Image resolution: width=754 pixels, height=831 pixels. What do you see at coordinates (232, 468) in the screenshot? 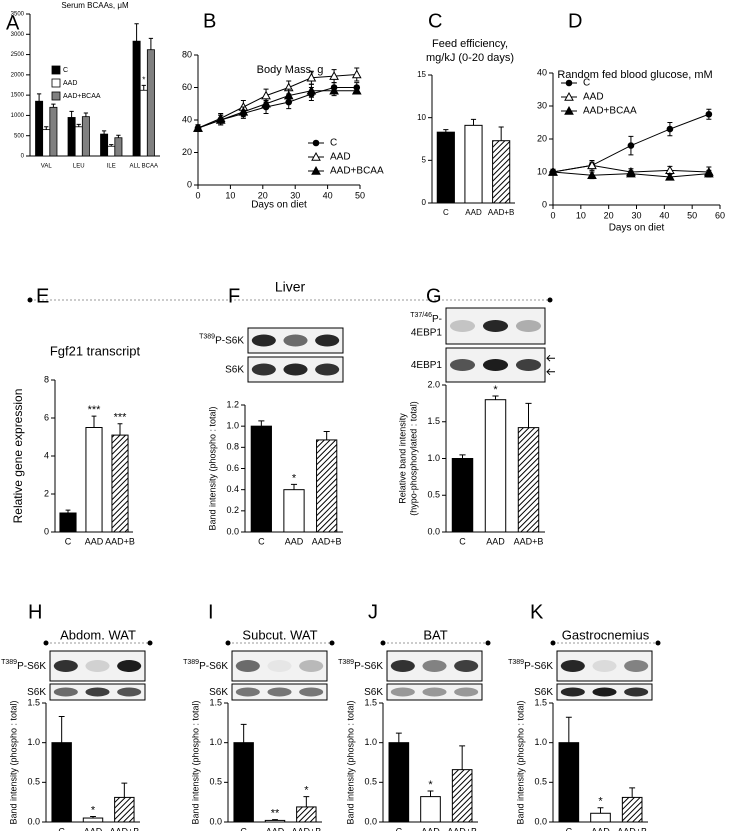
I see `y-tick-label: 0.6` at bounding box center [232, 468].